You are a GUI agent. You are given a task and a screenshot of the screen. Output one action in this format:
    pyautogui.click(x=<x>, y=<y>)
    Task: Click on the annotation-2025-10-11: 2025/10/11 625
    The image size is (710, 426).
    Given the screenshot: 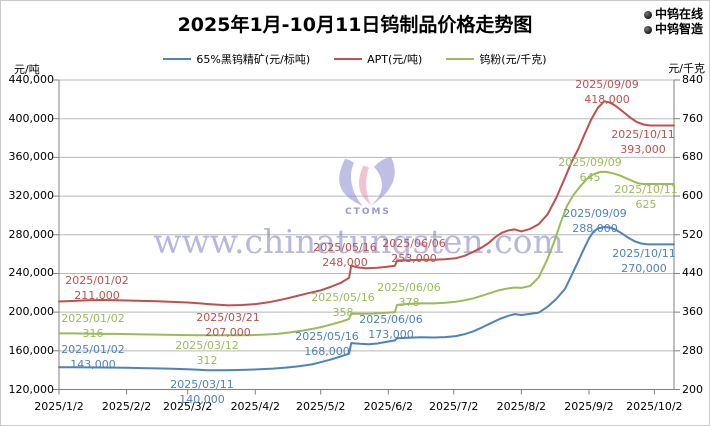 What is the action you would take?
    pyautogui.click(x=646, y=197)
    